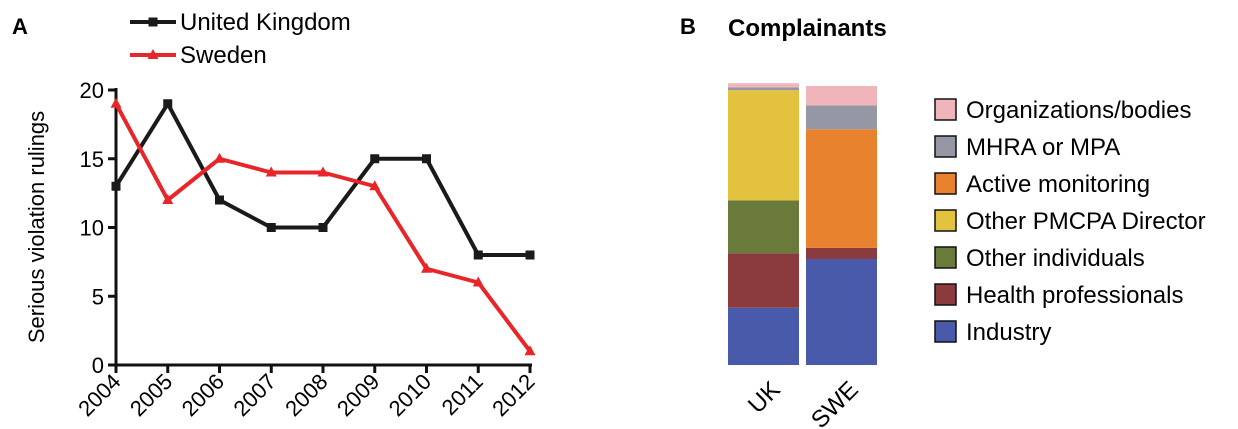  I want to click on panel-b-letter: B, so click(688, 26).